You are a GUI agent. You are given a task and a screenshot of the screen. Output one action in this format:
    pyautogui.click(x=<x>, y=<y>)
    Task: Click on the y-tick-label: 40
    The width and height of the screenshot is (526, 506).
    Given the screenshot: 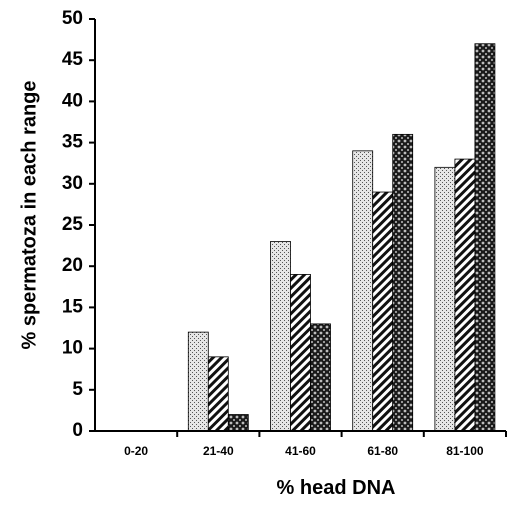 What is the action you would take?
    pyautogui.click(x=72, y=100)
    